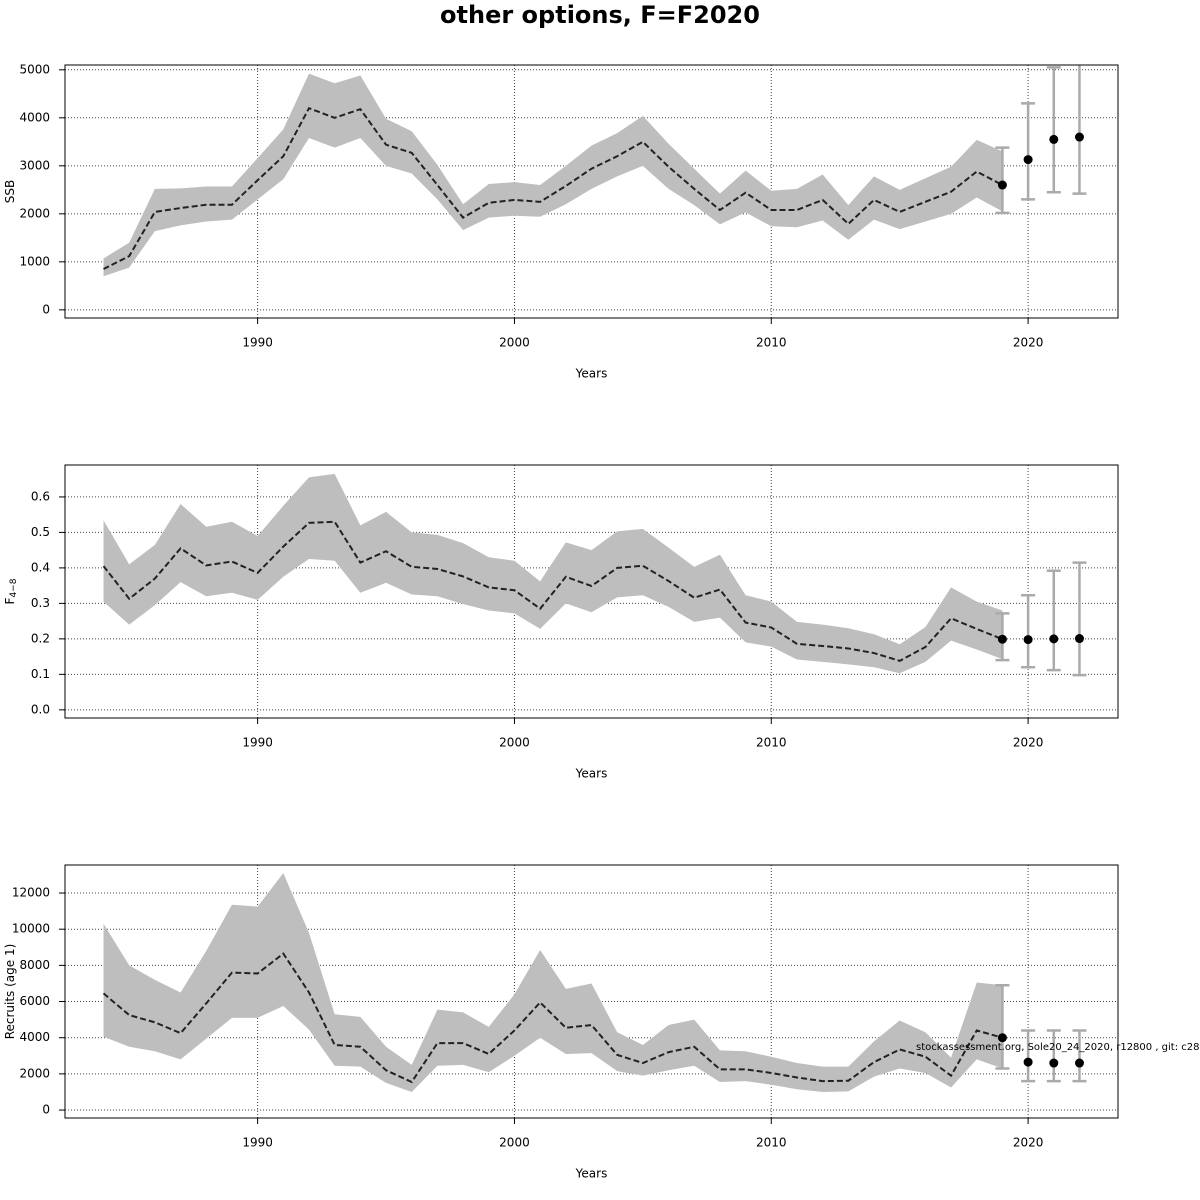 This screenshot has width=1200, height=1200. Describe the element at coordinates (40, 674) in the screenshot. I see `y-tick-label: 0.1` at that location.